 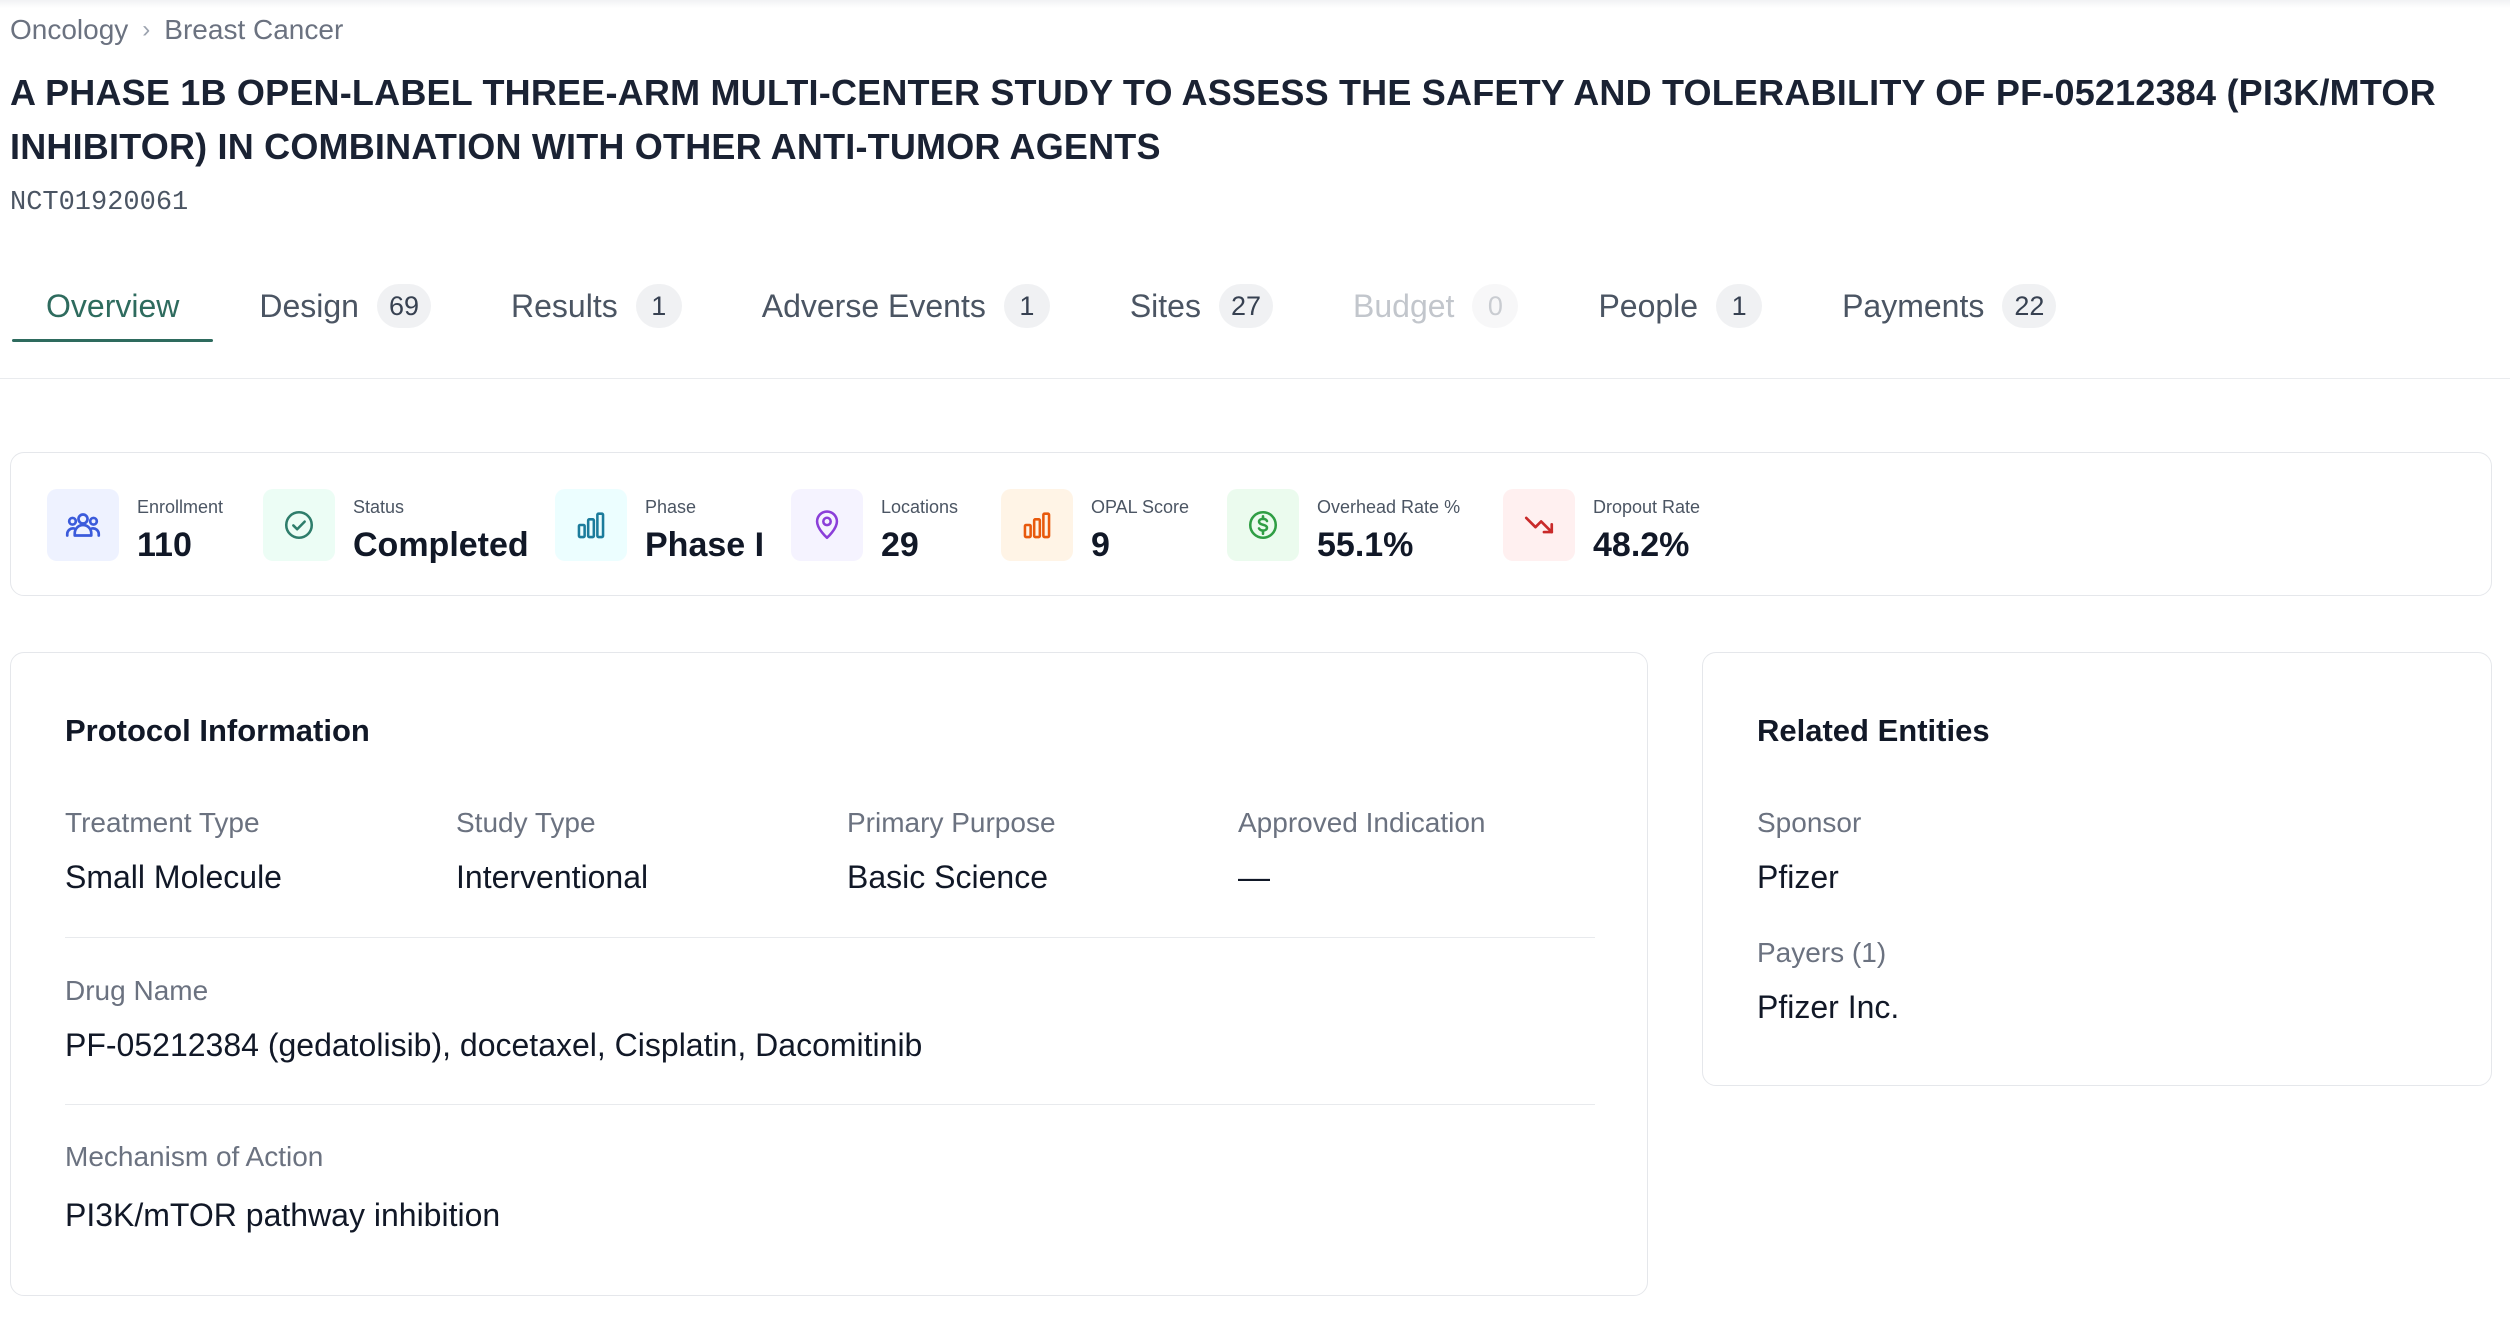 What do you see at coordinates (951, 822) in the screenshot?
I see `primary-purpose-label: Primary Purpose` at bounding box center [951, 822].